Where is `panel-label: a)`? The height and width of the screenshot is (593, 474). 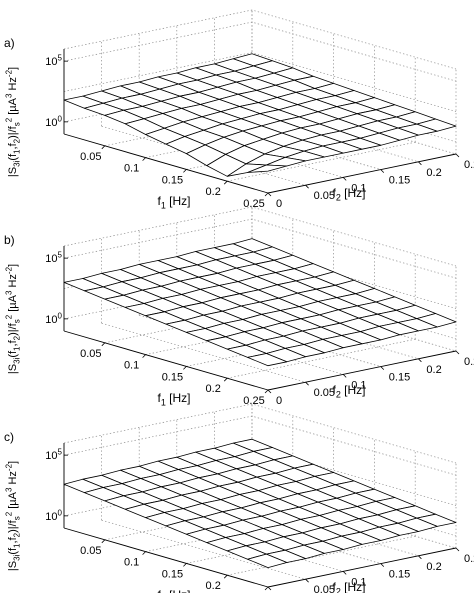
panel-label: a) is located at coordinates (9, 43).